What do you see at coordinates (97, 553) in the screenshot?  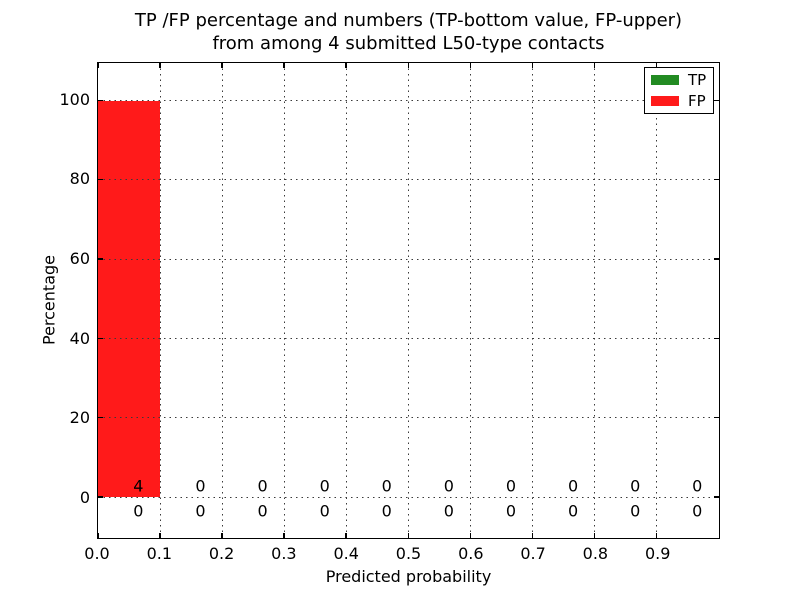 I see `xtick-label-0.0: 0.0` at bounding box center [97, 553].